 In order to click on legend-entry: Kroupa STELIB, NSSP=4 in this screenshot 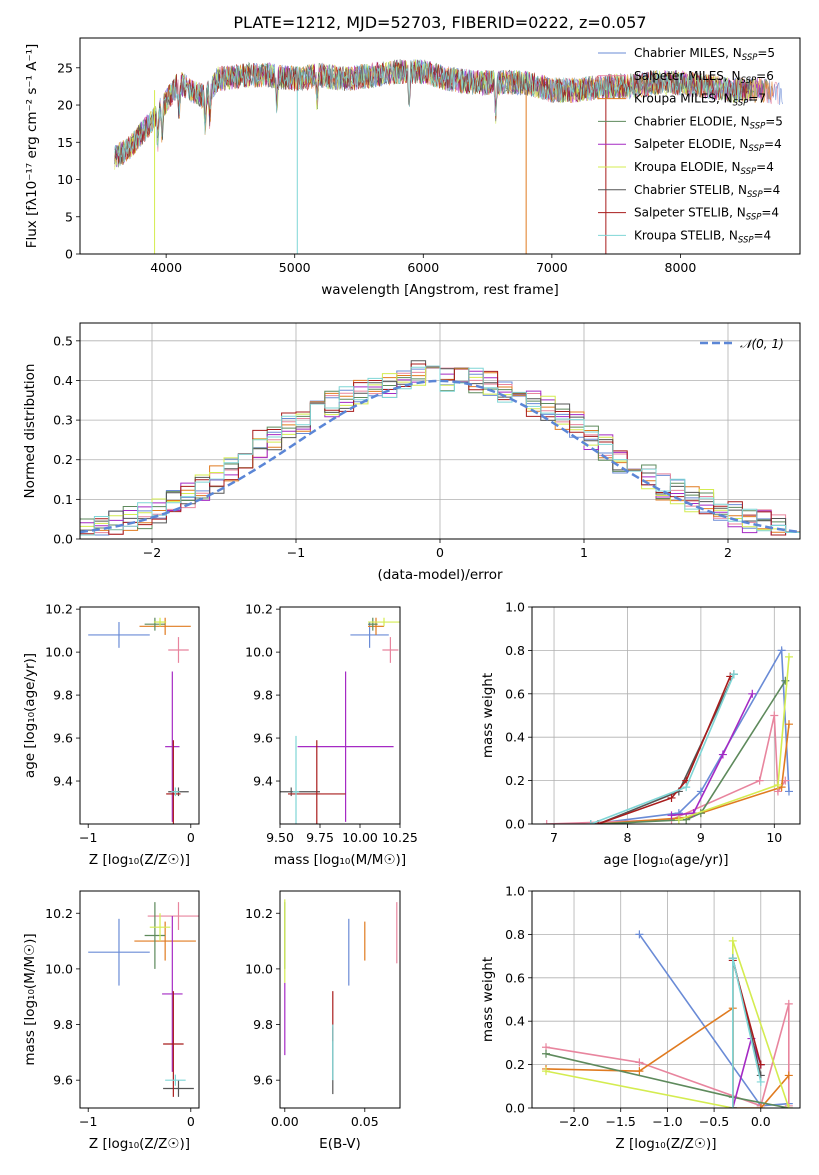, I will do `click(702, 236)`.